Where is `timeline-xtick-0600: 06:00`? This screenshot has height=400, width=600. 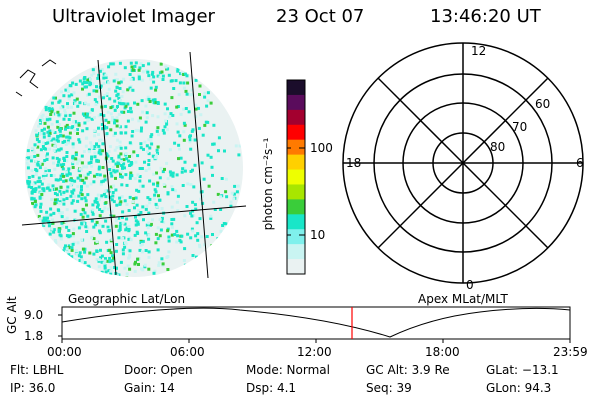
timeline-xtick-0600: 06:00 is located at coordinates (187, 352).